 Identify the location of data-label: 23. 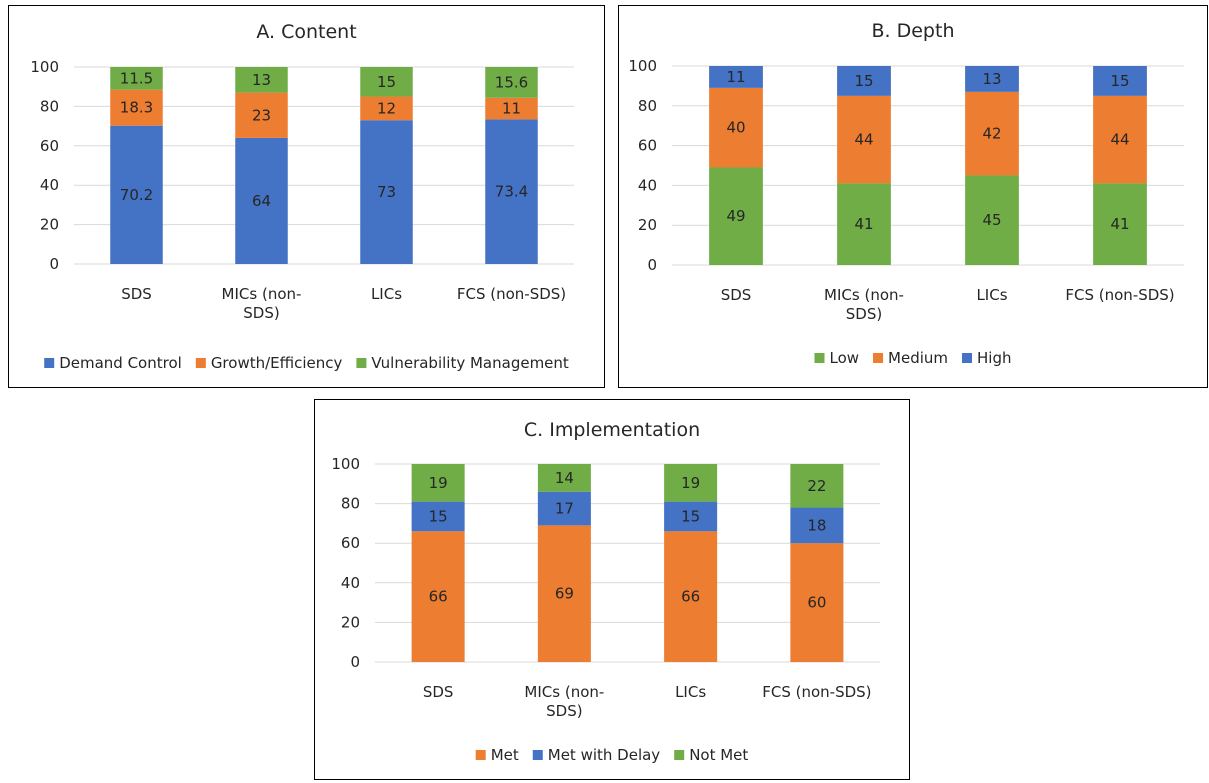
(261, 115).